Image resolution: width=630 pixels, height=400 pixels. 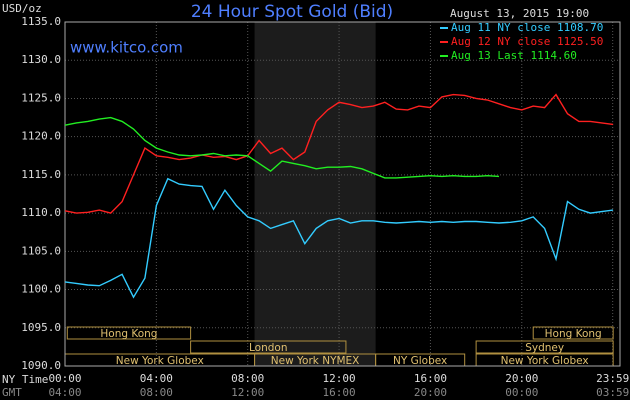 I want to click on x-axis-label: NY Time, so click(x=25, y=379).